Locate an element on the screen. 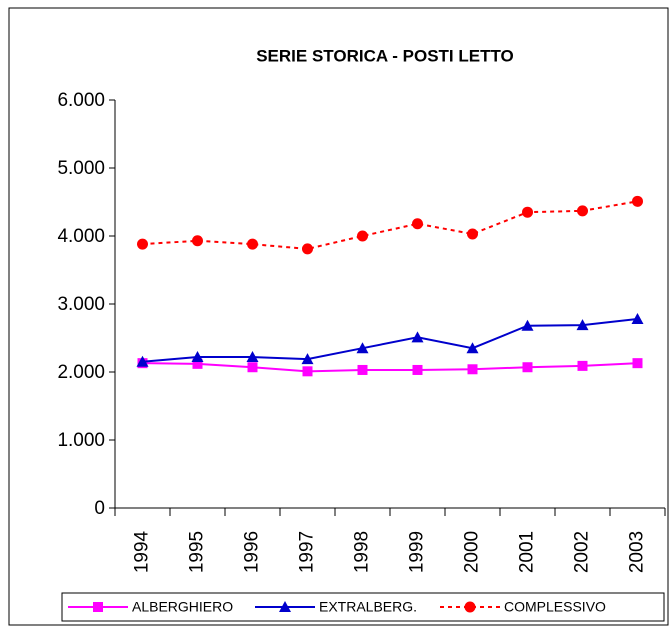 This screenshot has height=628, width=671. x-tick-label: 1996 is located at coordinates (252, 552).